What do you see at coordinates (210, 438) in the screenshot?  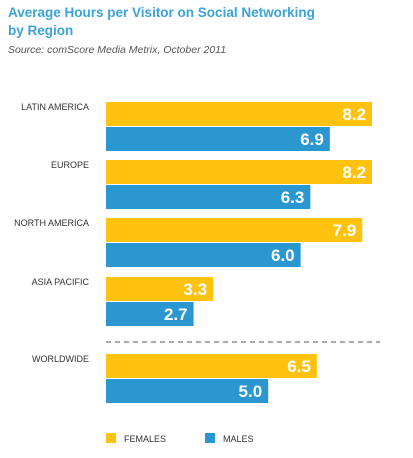 I see `legend-swatch-males` at bounding box center [210, 438].